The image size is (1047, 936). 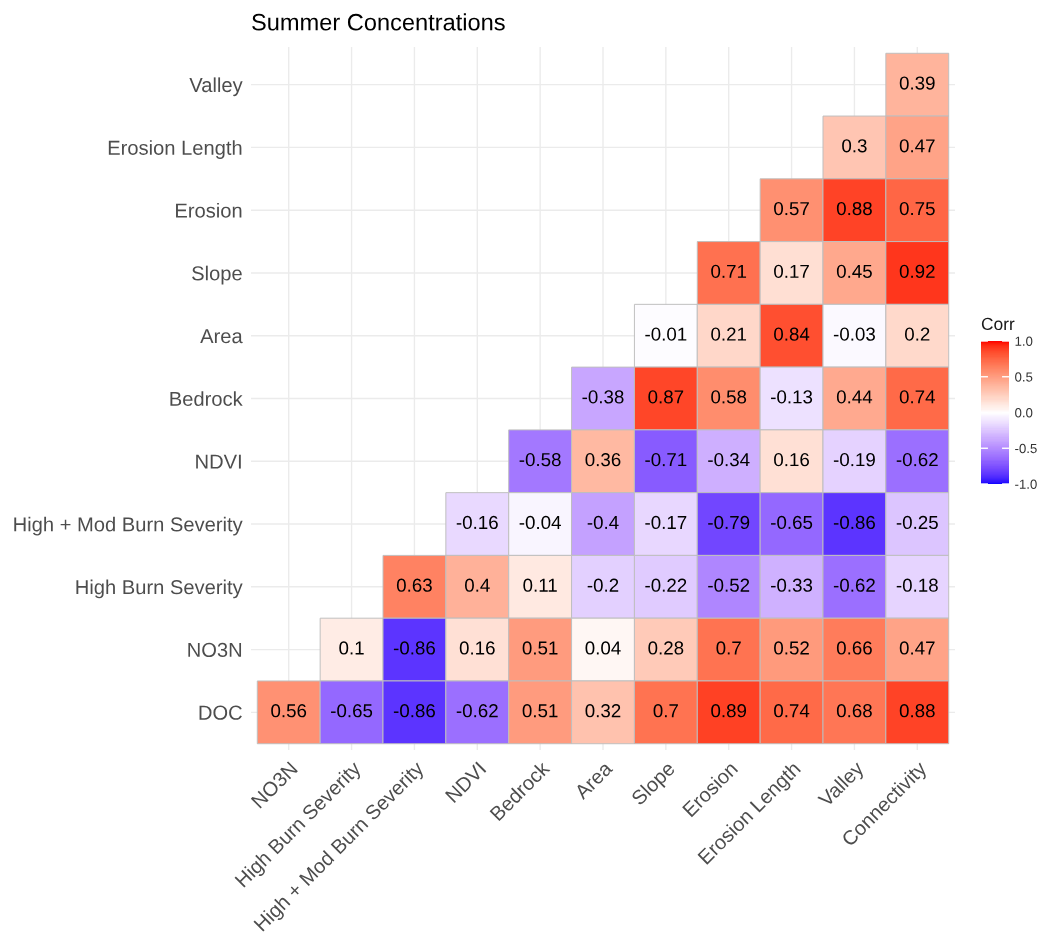 What do you see at coordinates (854, 146) in the screenshot?
I see `data-label: 0.3` at bounding box center [854, 146].